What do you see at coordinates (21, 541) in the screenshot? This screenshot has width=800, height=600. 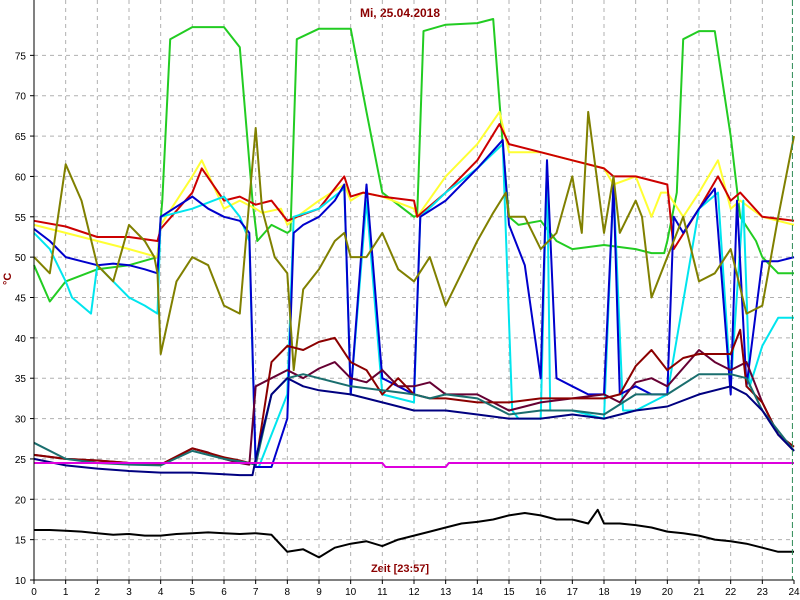 I see `y-tick-label: 15` at bounding box center [21, 541].